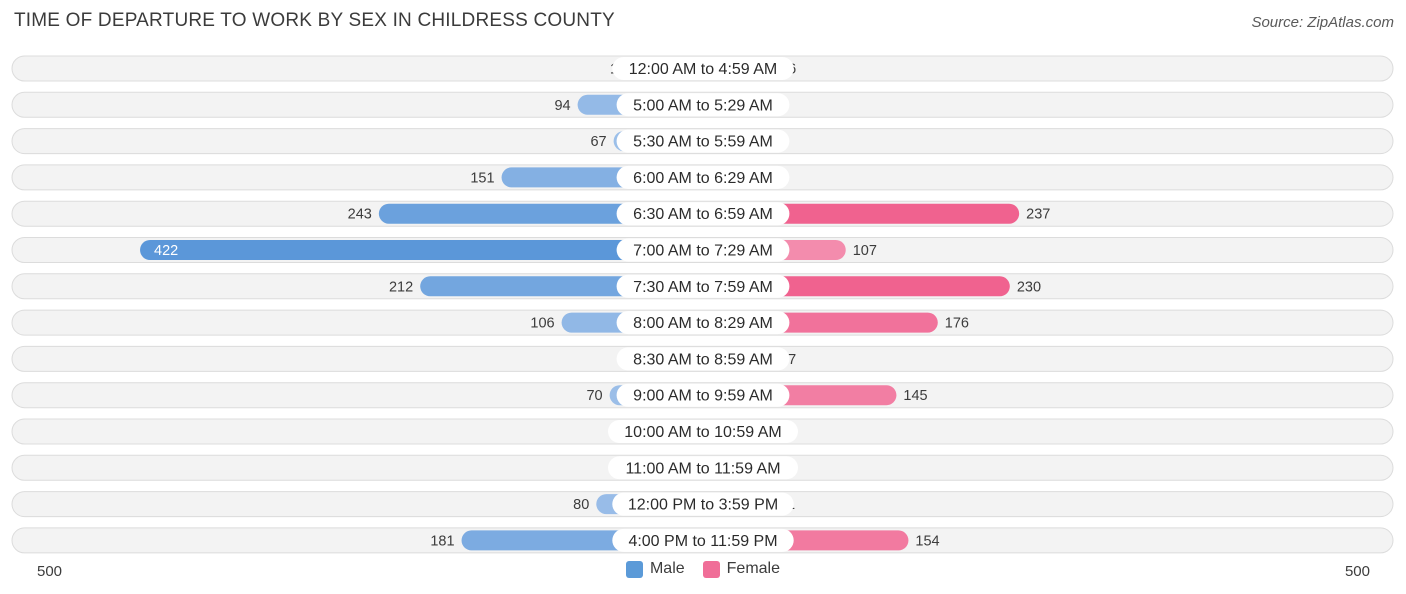  I want to click on female-value-label: 176, so click(957, 324).